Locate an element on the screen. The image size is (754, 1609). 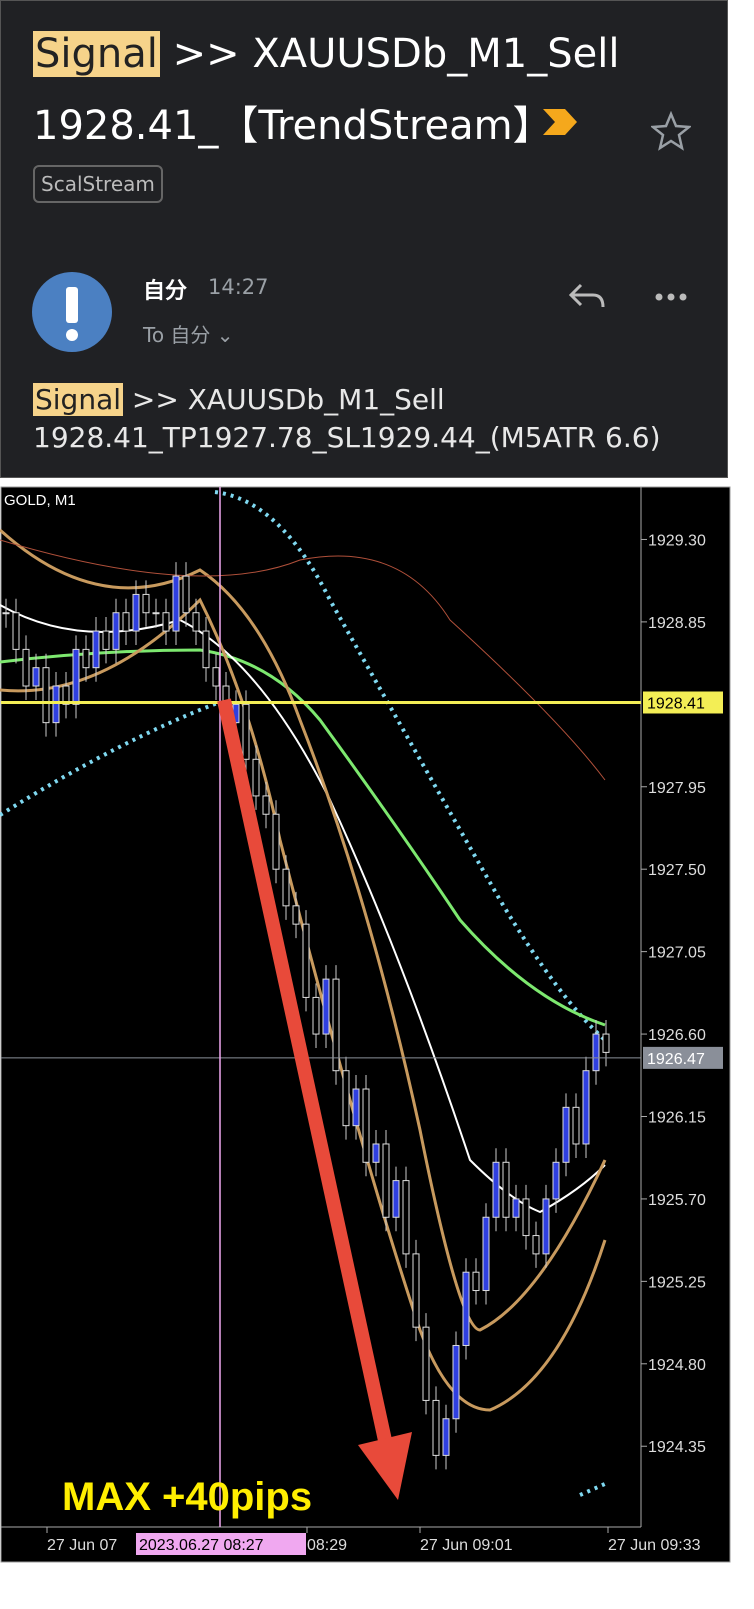
x-tick-label: 27 Jun 09:33 is located at coordinates (654, 1545).